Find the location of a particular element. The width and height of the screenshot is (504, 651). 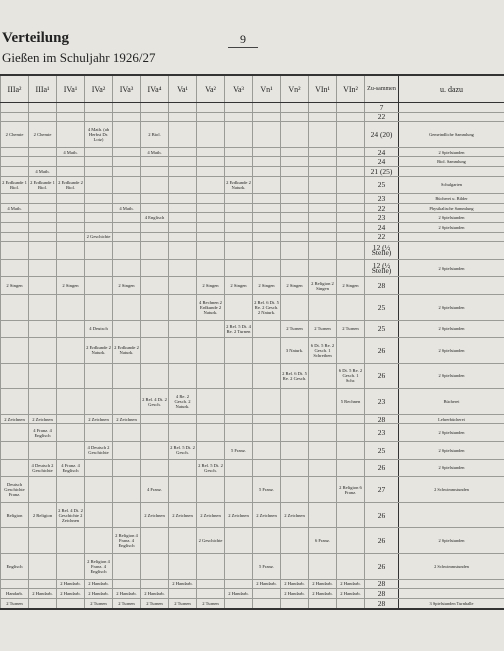

total-cell: 25 is located at coordinates (381, 185).